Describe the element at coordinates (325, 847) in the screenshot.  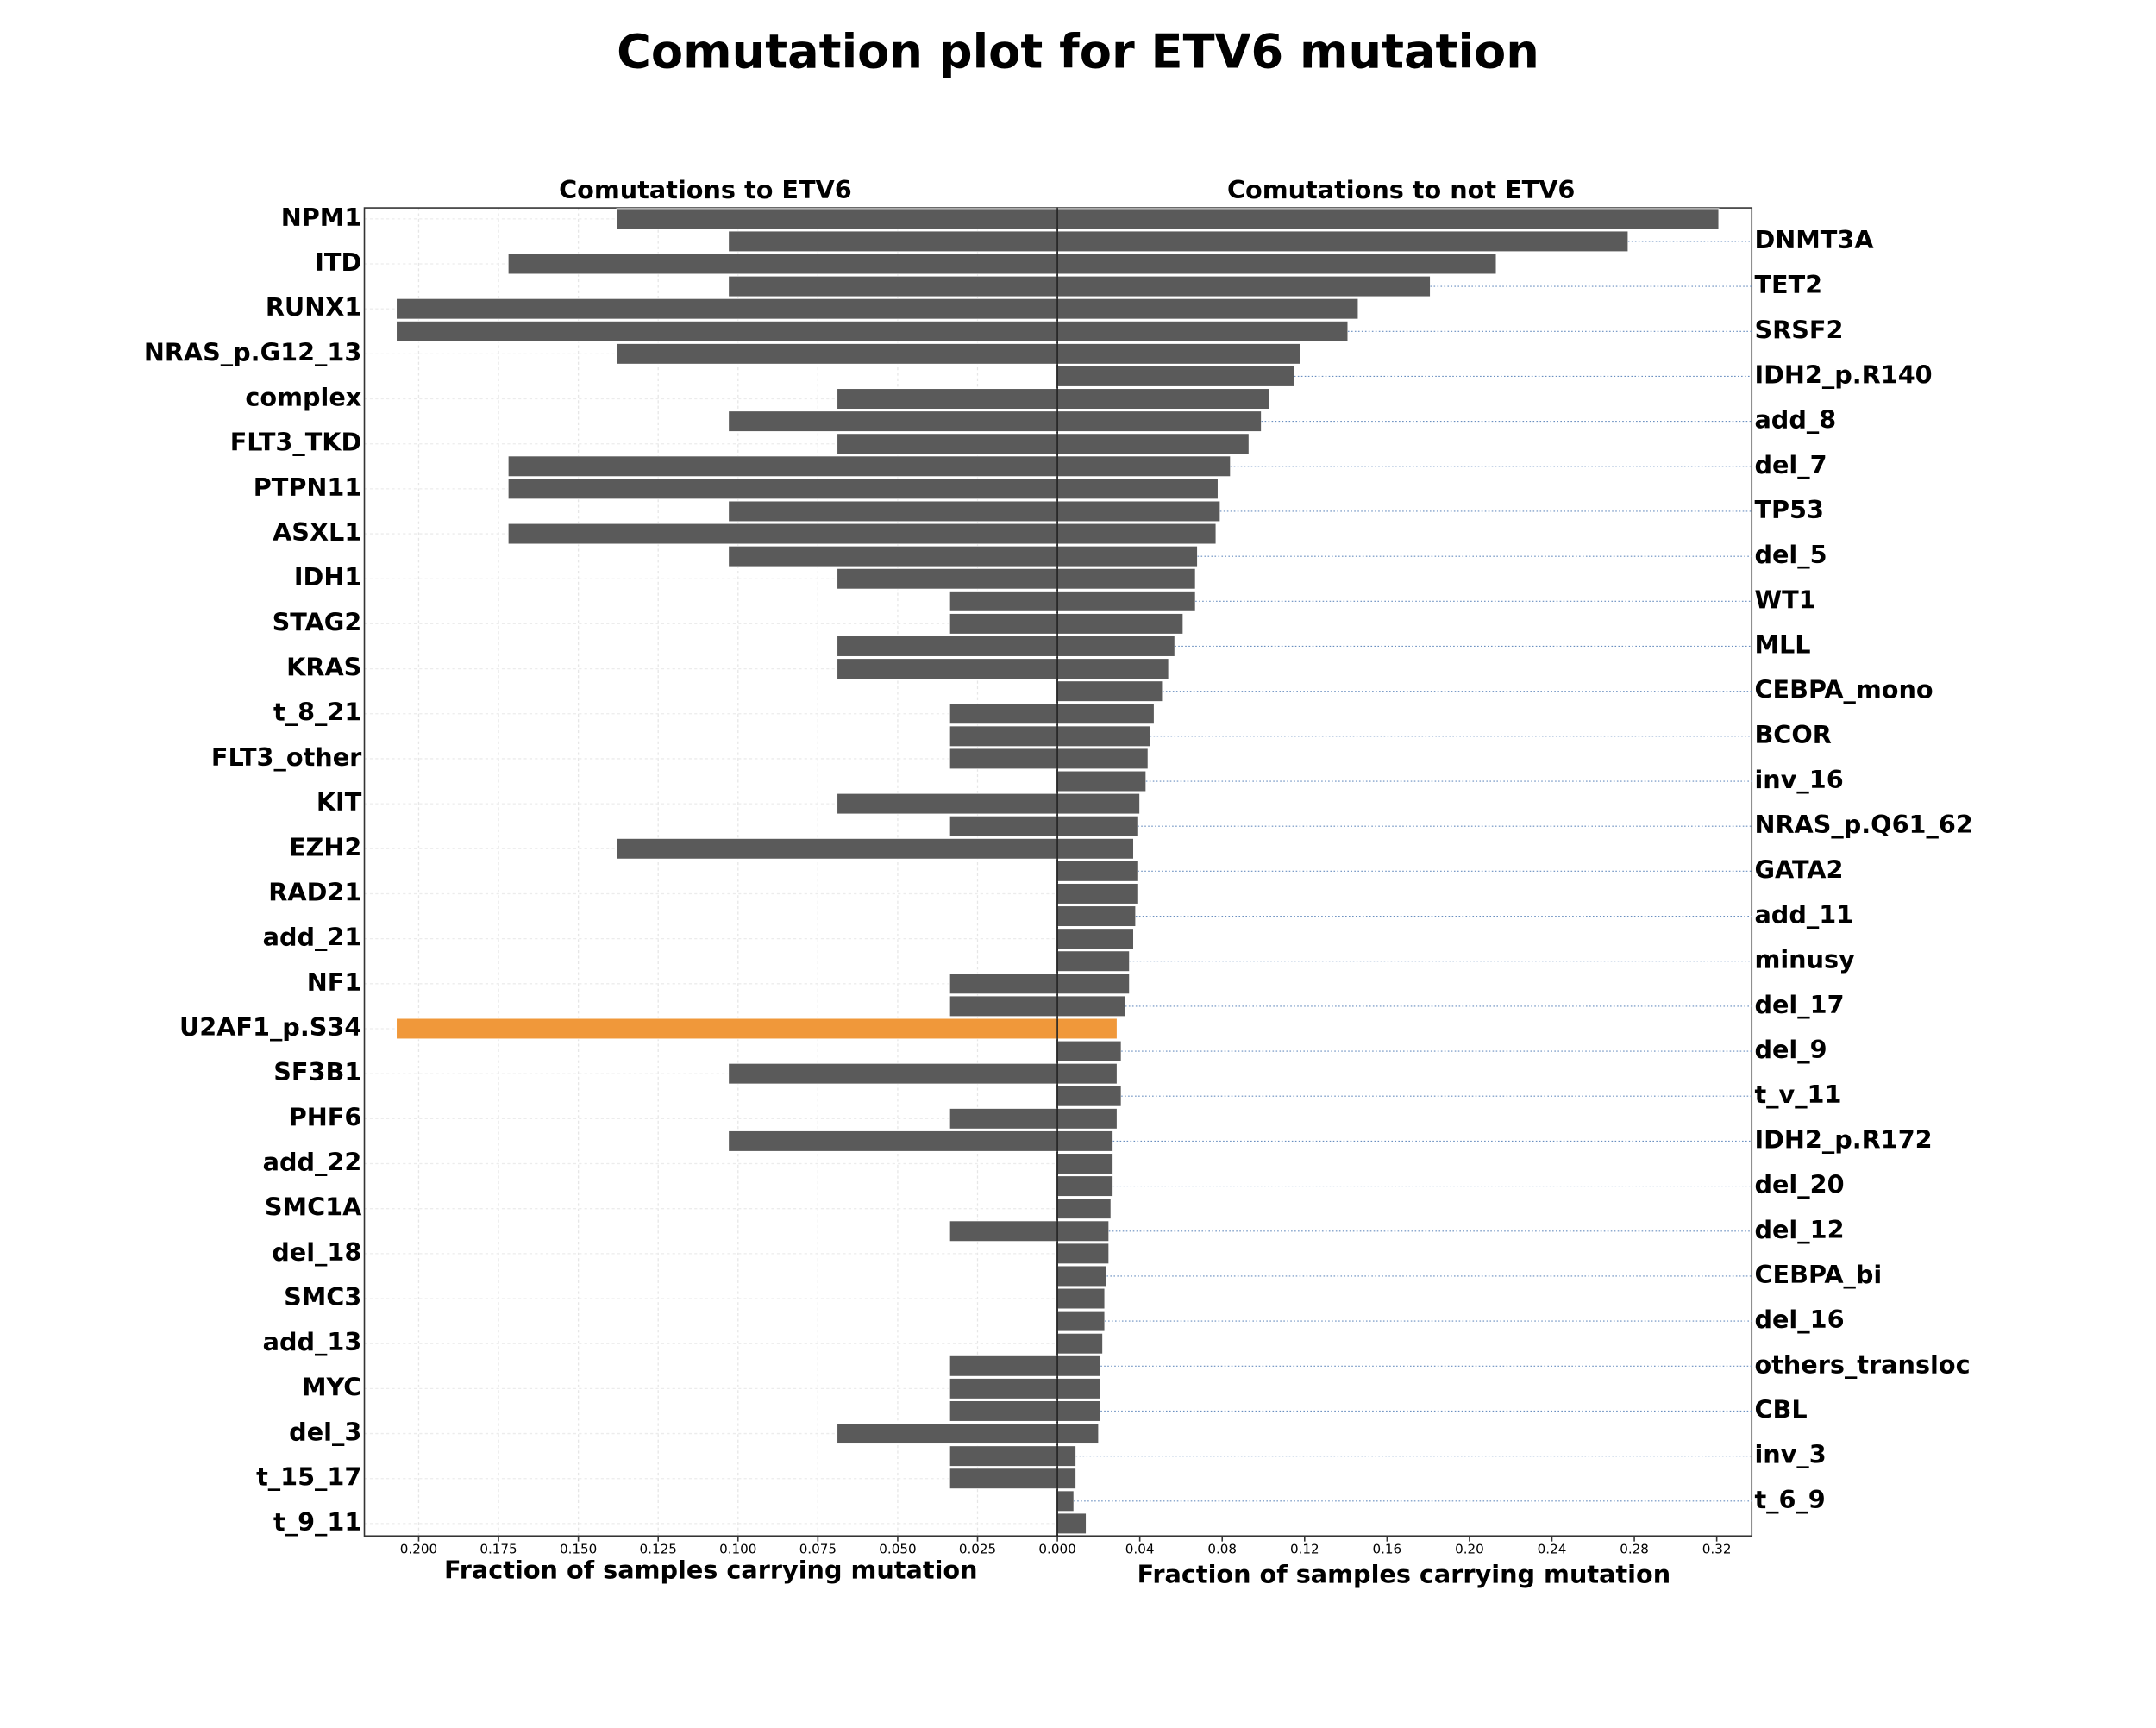
I see `category-label: EZH2` at that location.